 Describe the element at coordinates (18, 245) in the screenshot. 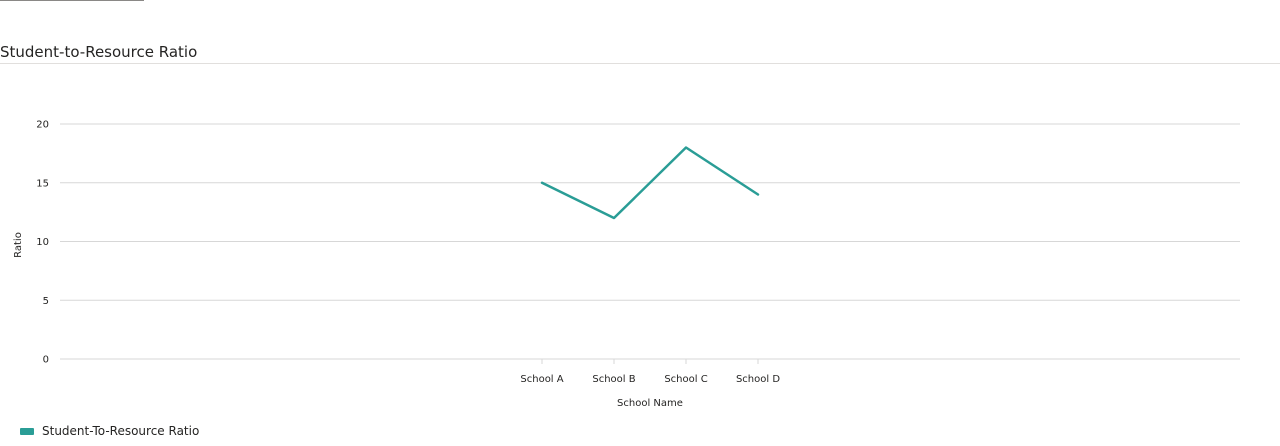

I see `y-axis-label: Ratio` at that location.